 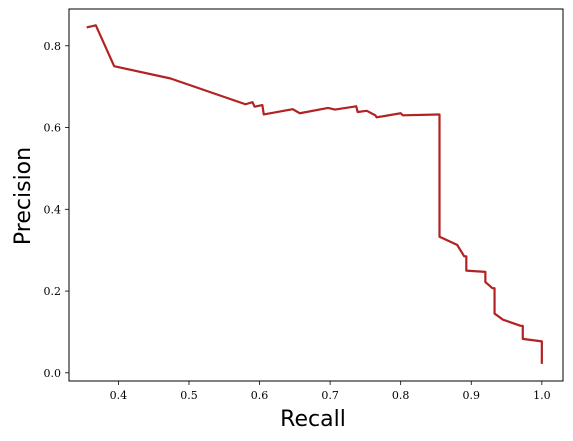 What do you see at coordinates (313, 419) in the screenshot?
I see `x-axis-title: Recall` at bounding box center [313, 419].